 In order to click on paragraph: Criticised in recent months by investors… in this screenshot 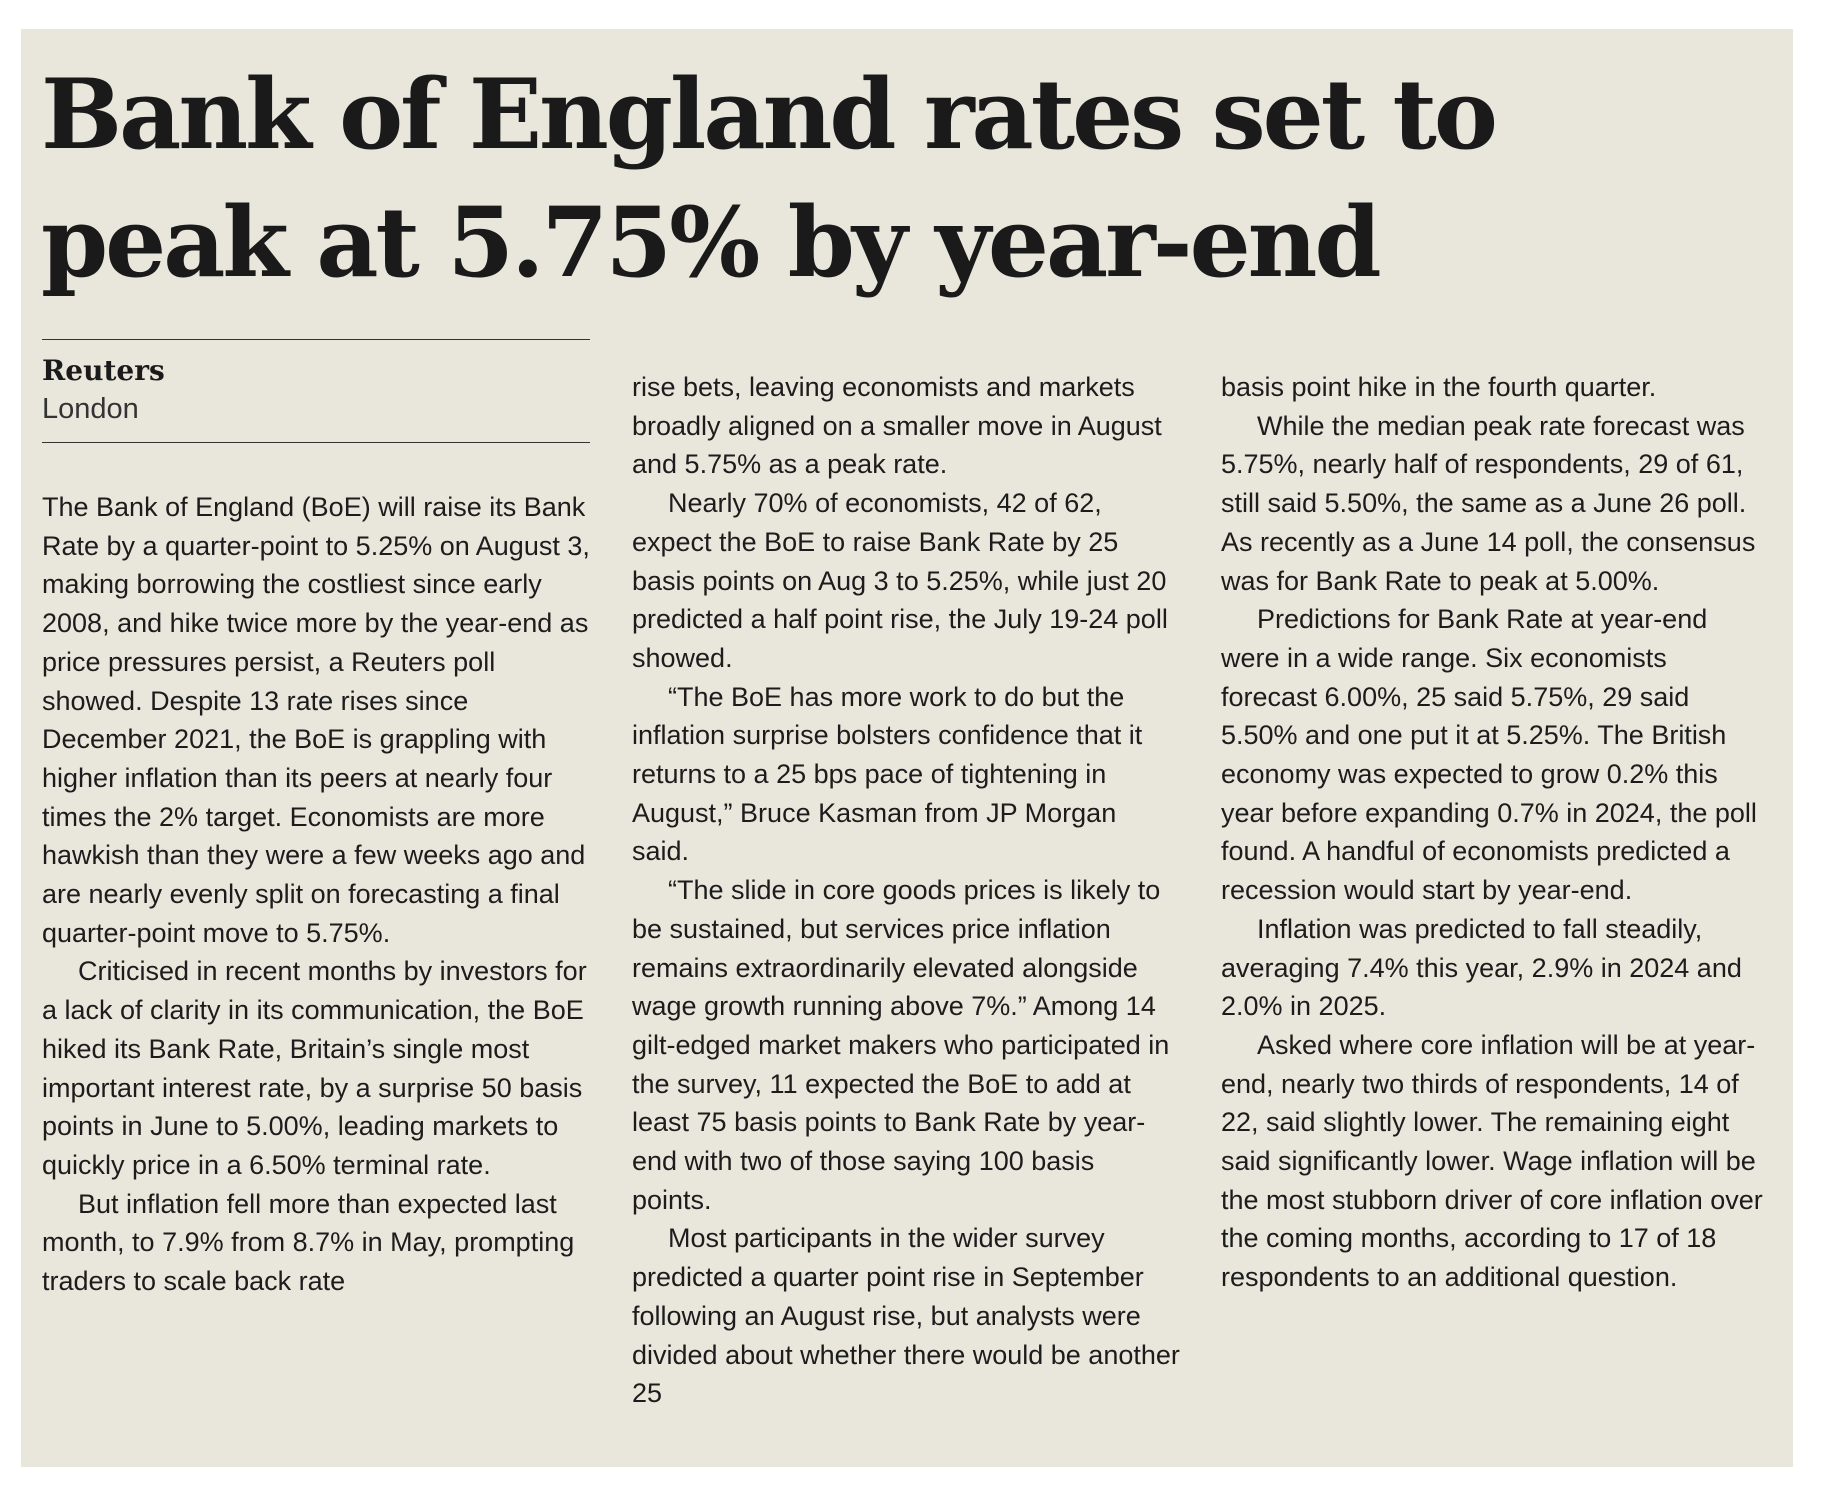, I will do `click(314, 1068)`.